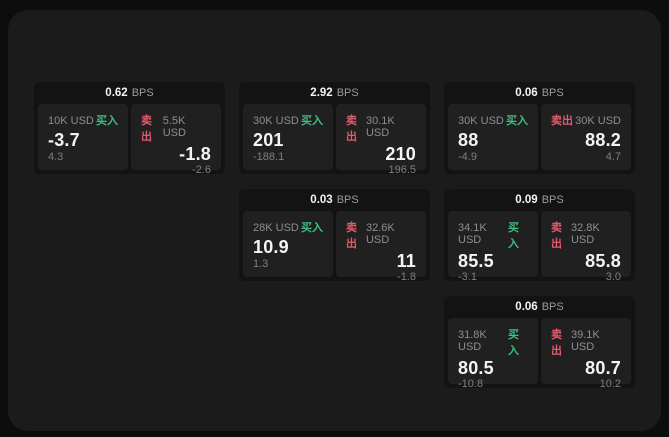  I want to click on buy-panel: 28K USD 买入 10.9 1.3, so click(288, 244).